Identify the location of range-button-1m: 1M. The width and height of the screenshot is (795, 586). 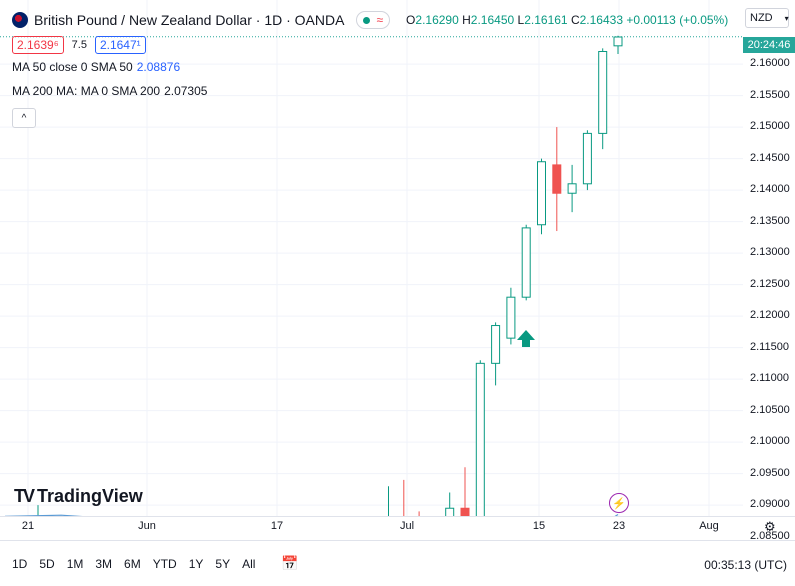
(75, 563).